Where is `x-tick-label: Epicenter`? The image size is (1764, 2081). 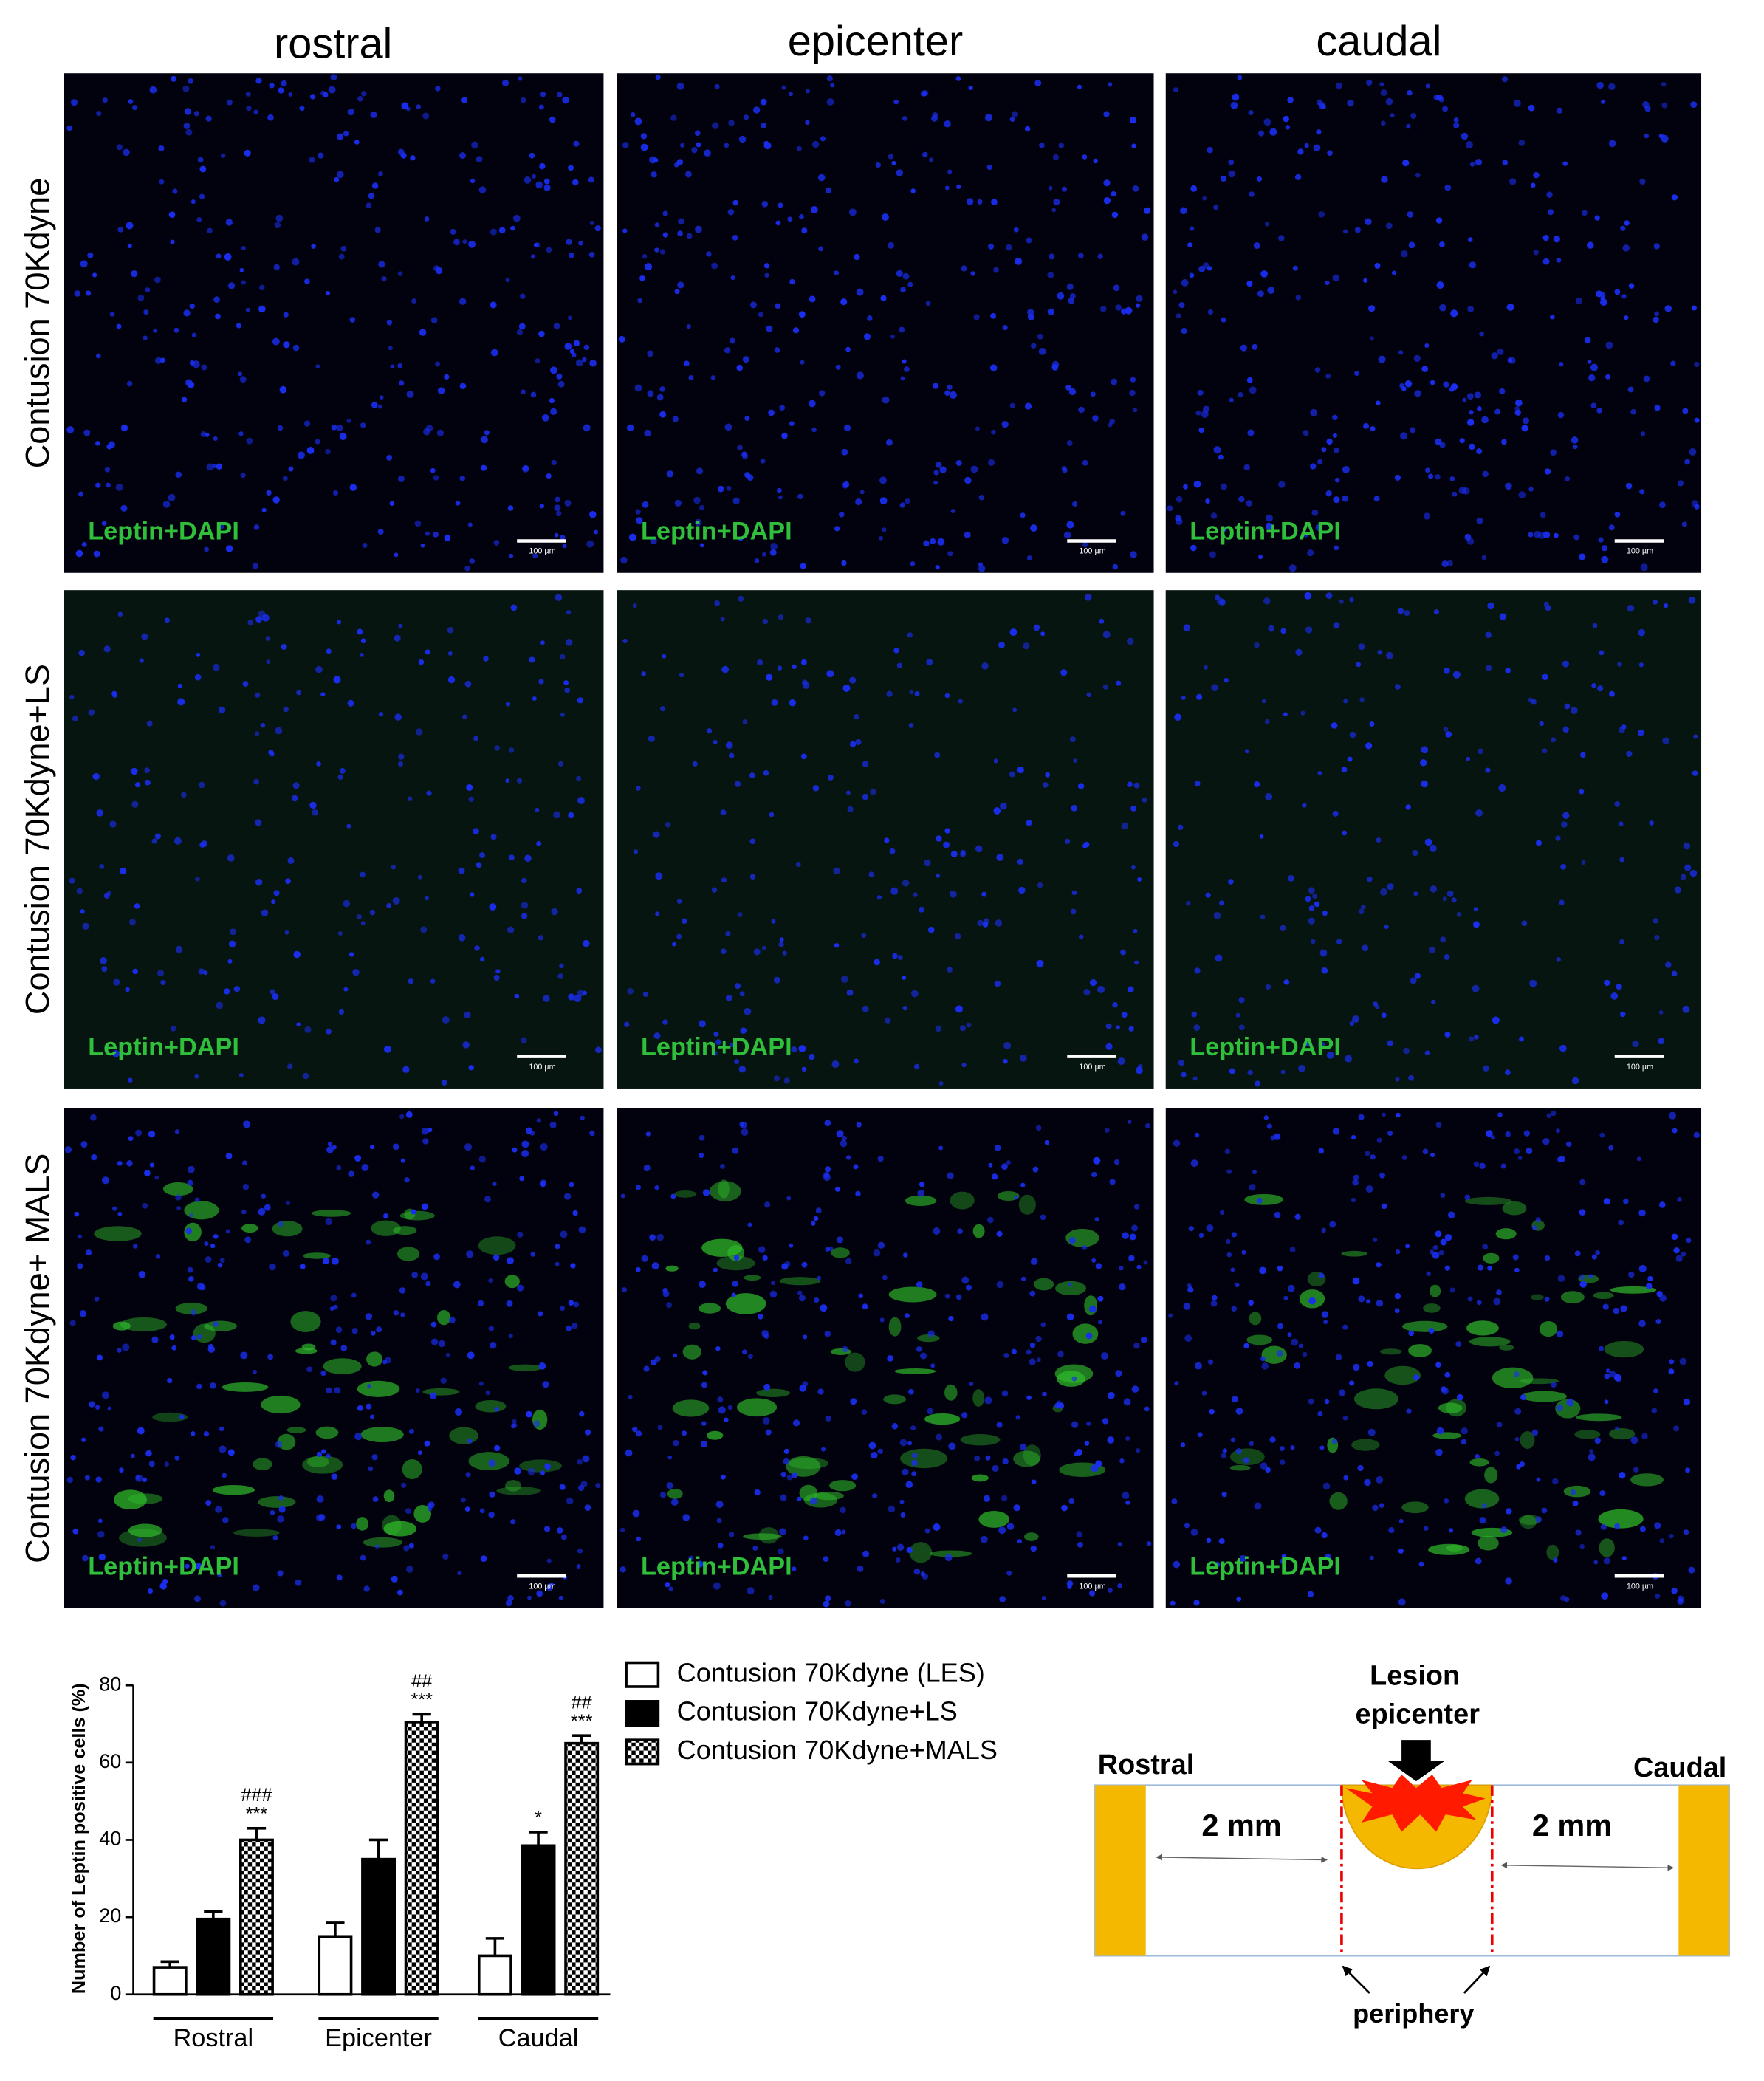 x-tick-label: Epicenter is located at coordinates (378, 2038).